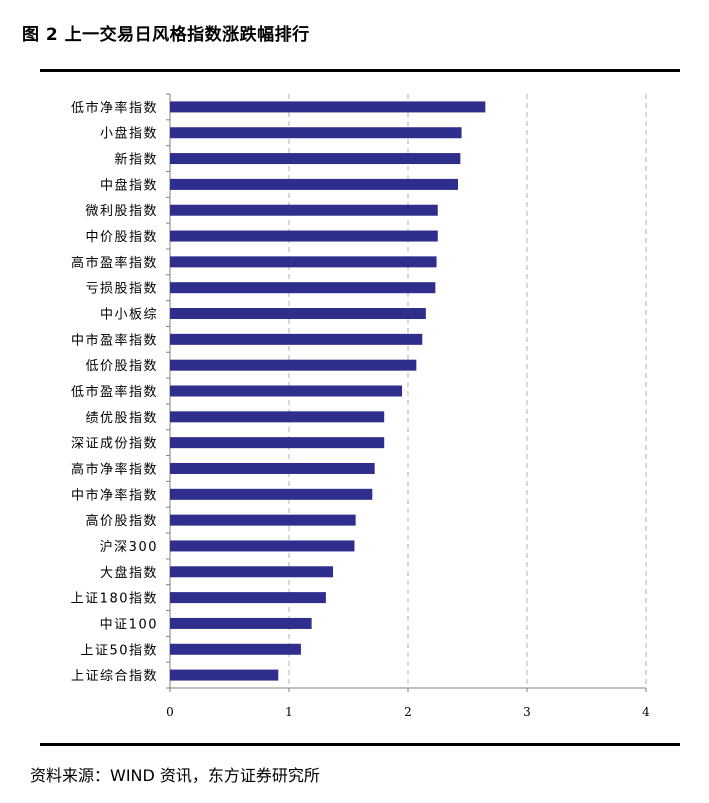 The height and width of the screenshot is (803, 709). I want to click on category-label: 微利股指数, so click(121, 211).